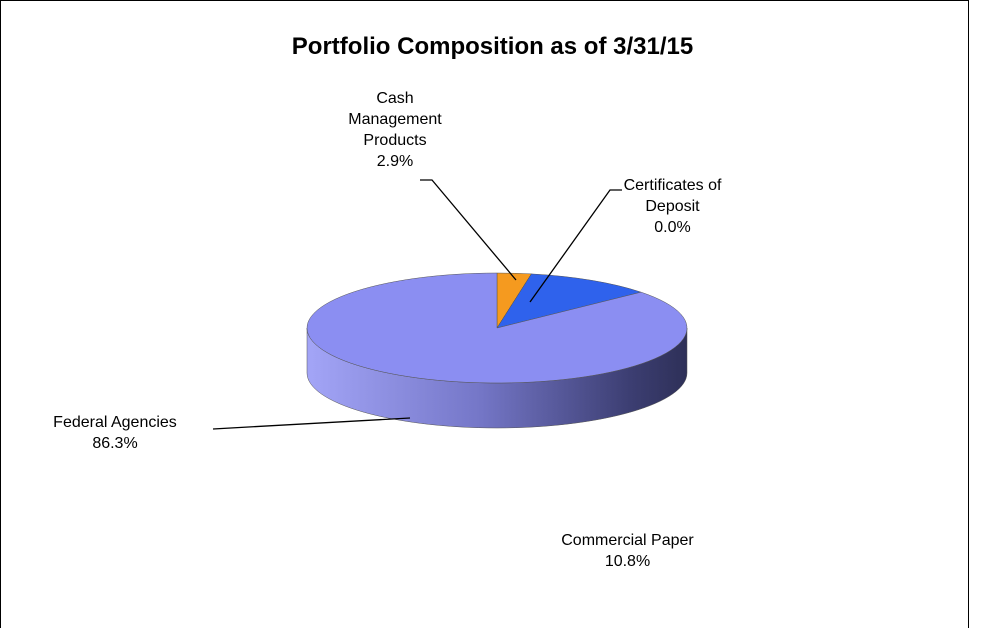  What do you see at coordinates (115, 422) in the screenshot?
I see `category-name: Federal Agencies` at bounding box center [115, 422].